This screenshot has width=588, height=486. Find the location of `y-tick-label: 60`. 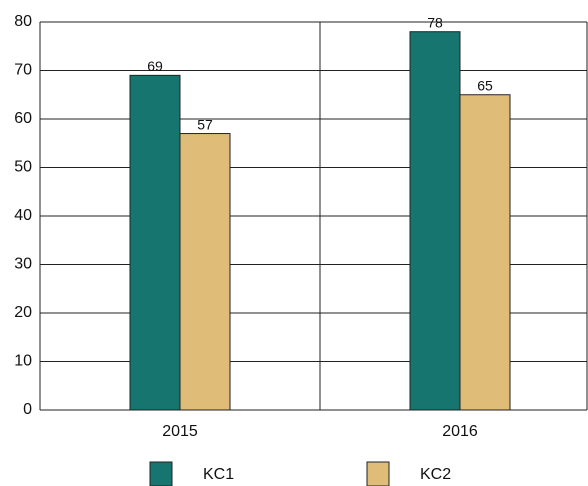

y-tick-label: 60 is located at coordinates (23, 118).